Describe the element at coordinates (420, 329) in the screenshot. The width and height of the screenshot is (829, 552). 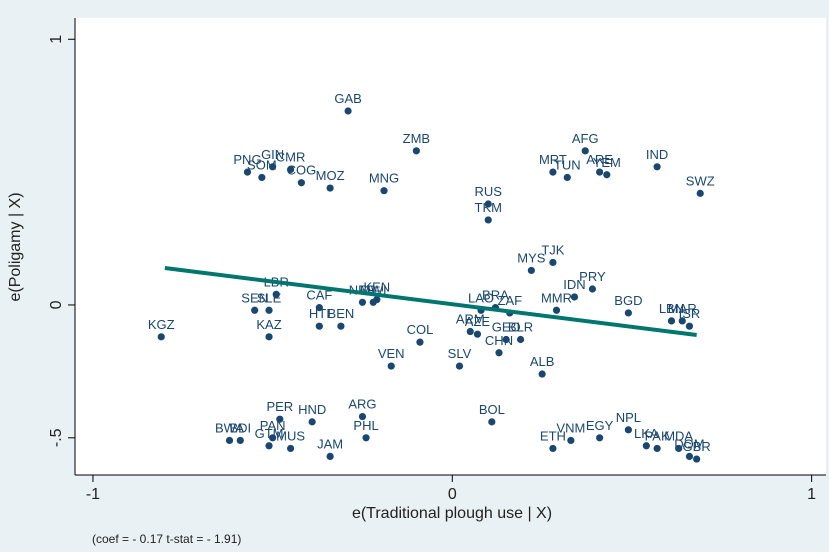
I see `point-label: COL` at that location.